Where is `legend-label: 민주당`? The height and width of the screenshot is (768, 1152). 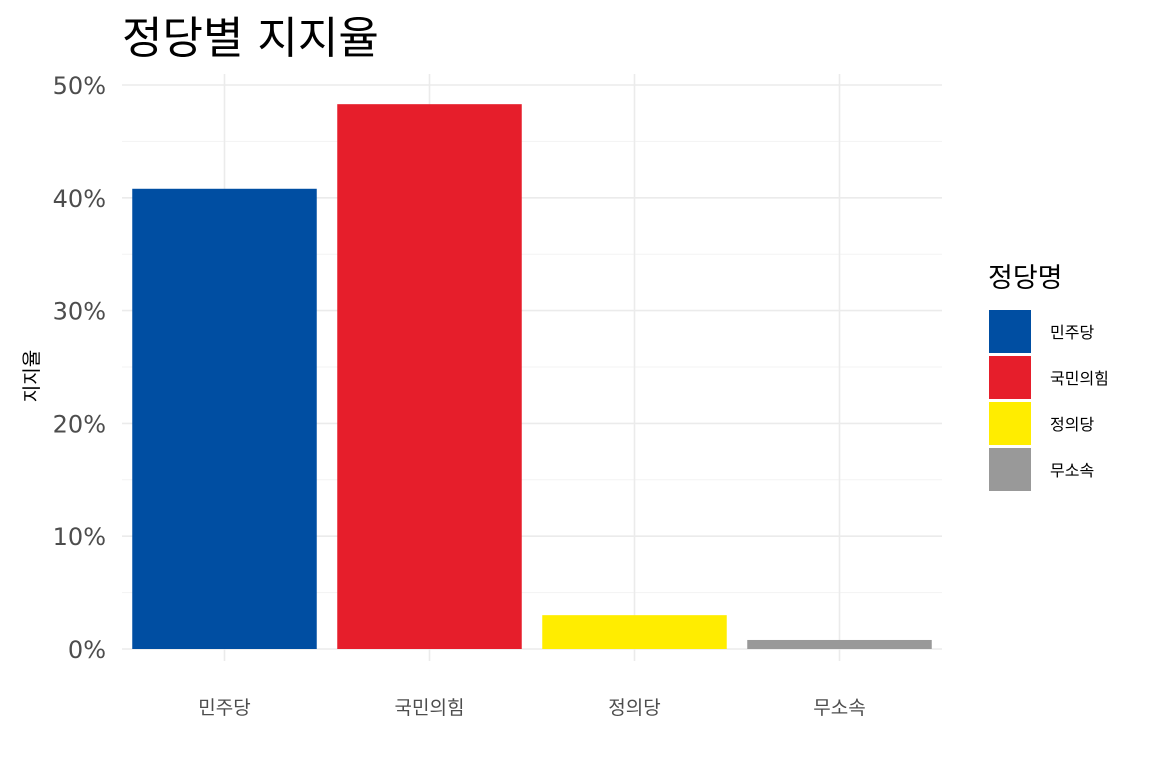 legend-label: 민주당 is located at coordinates (1072, 332).